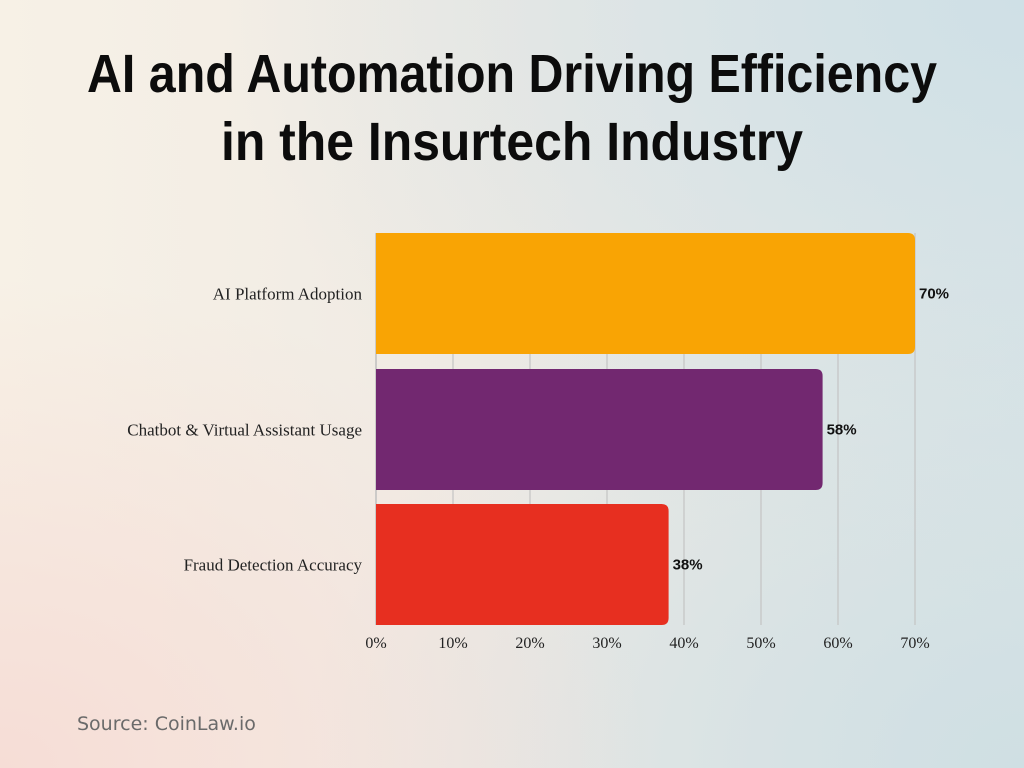  What do you see at coordinates (452, 643) in the screenshot?
I see `x-tick-label: 10%` at bounding box center [452, 643].